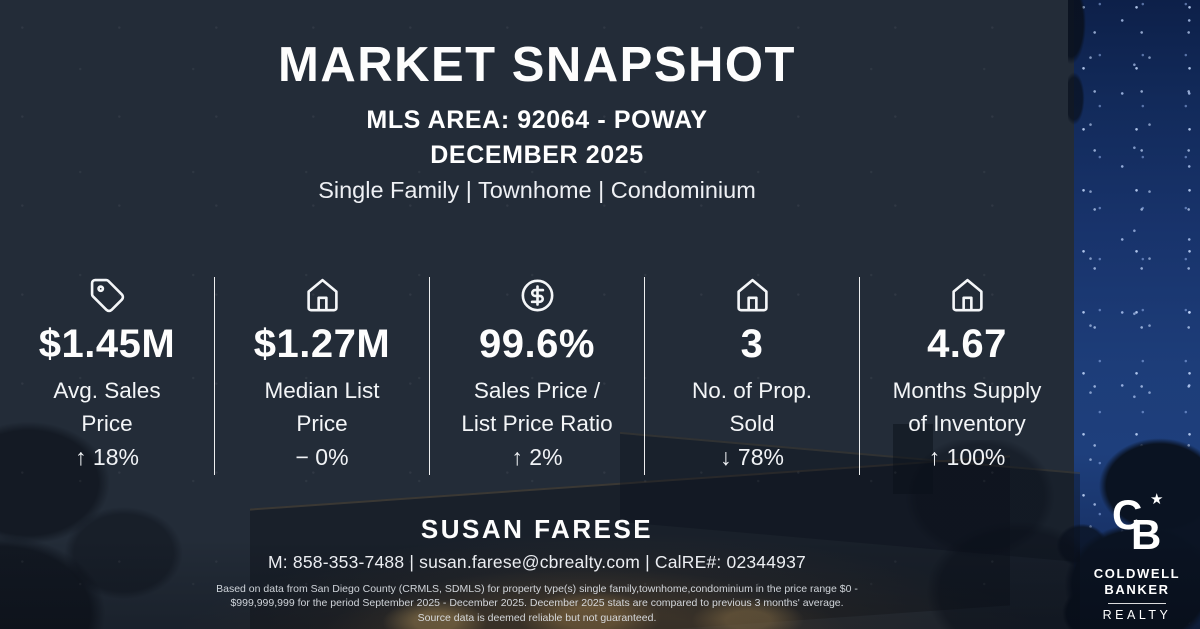  Describe the element at coordinates (321, 376) in the screenshot. I see `stat-median-list-price: $1.27M Median List Price − 0%` at that location.